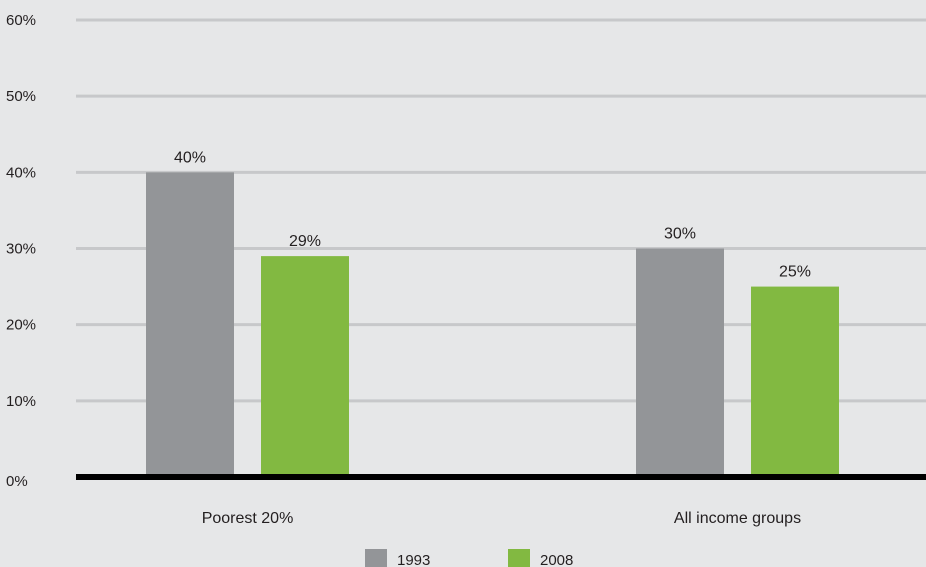 The width and height of the screenshot is (926, 567). I want to click on y-tick-label: 0%, so click(17, 481).